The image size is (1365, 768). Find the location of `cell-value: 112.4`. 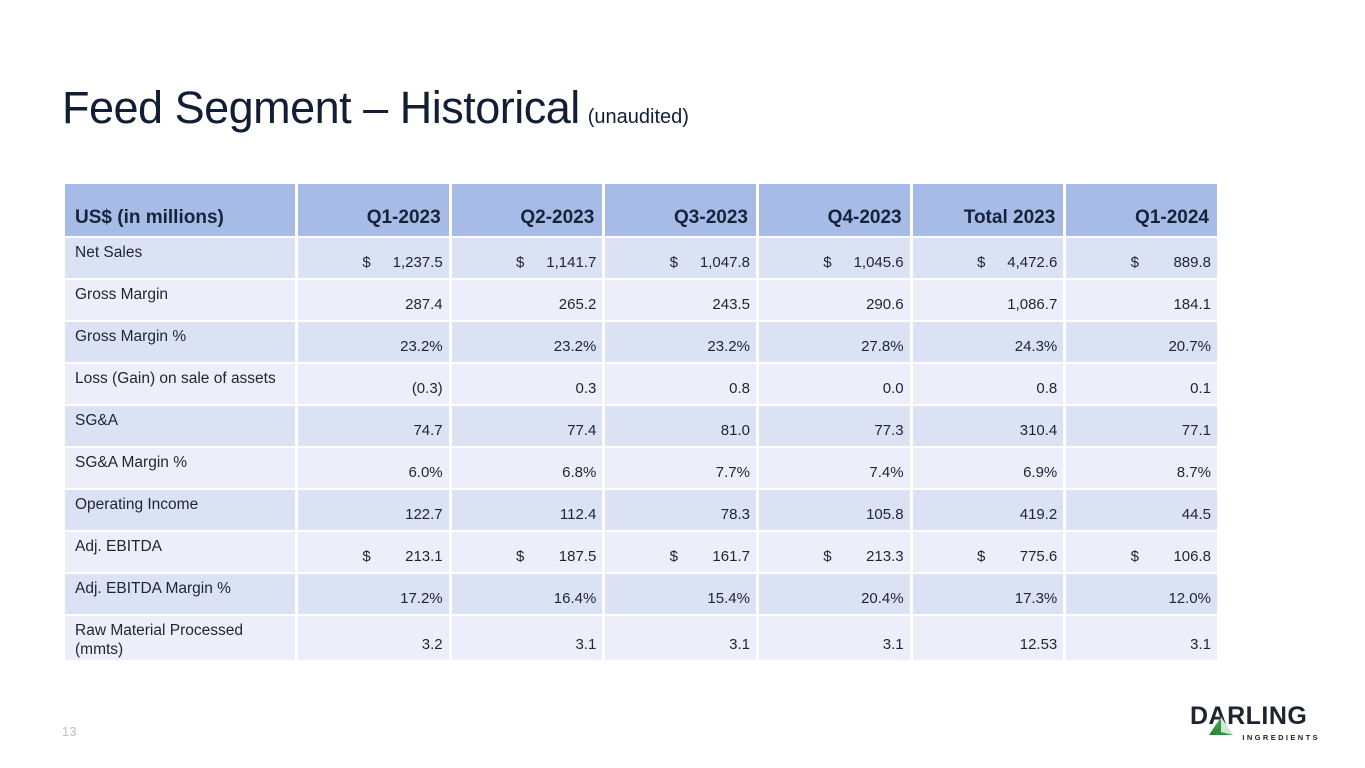

cell-value: 112.4 is located at coordinates (527, 510).